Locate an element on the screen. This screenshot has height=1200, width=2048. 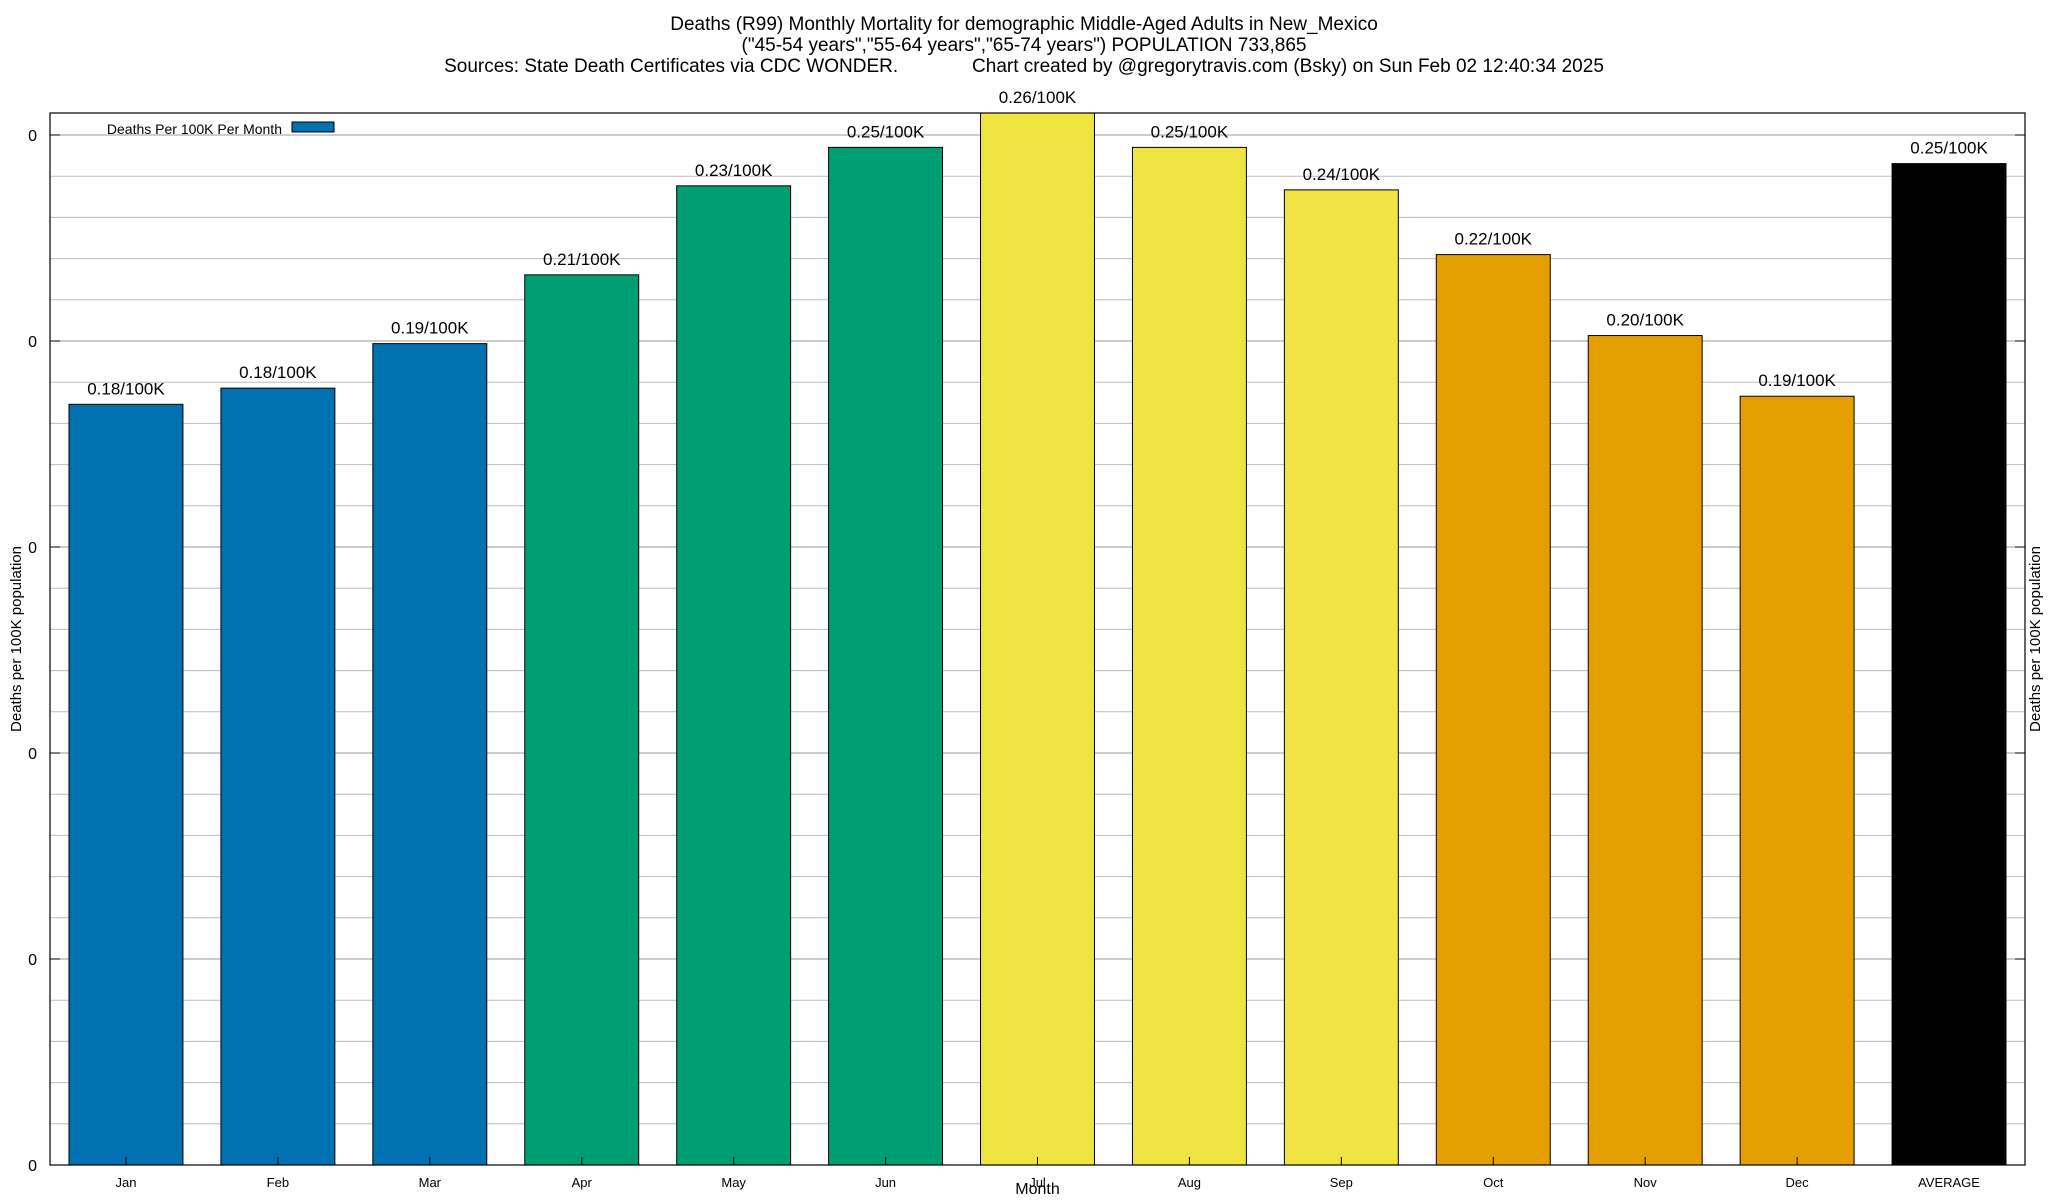
x-tick-label: Oct is located at coordinates (1493, 1182).